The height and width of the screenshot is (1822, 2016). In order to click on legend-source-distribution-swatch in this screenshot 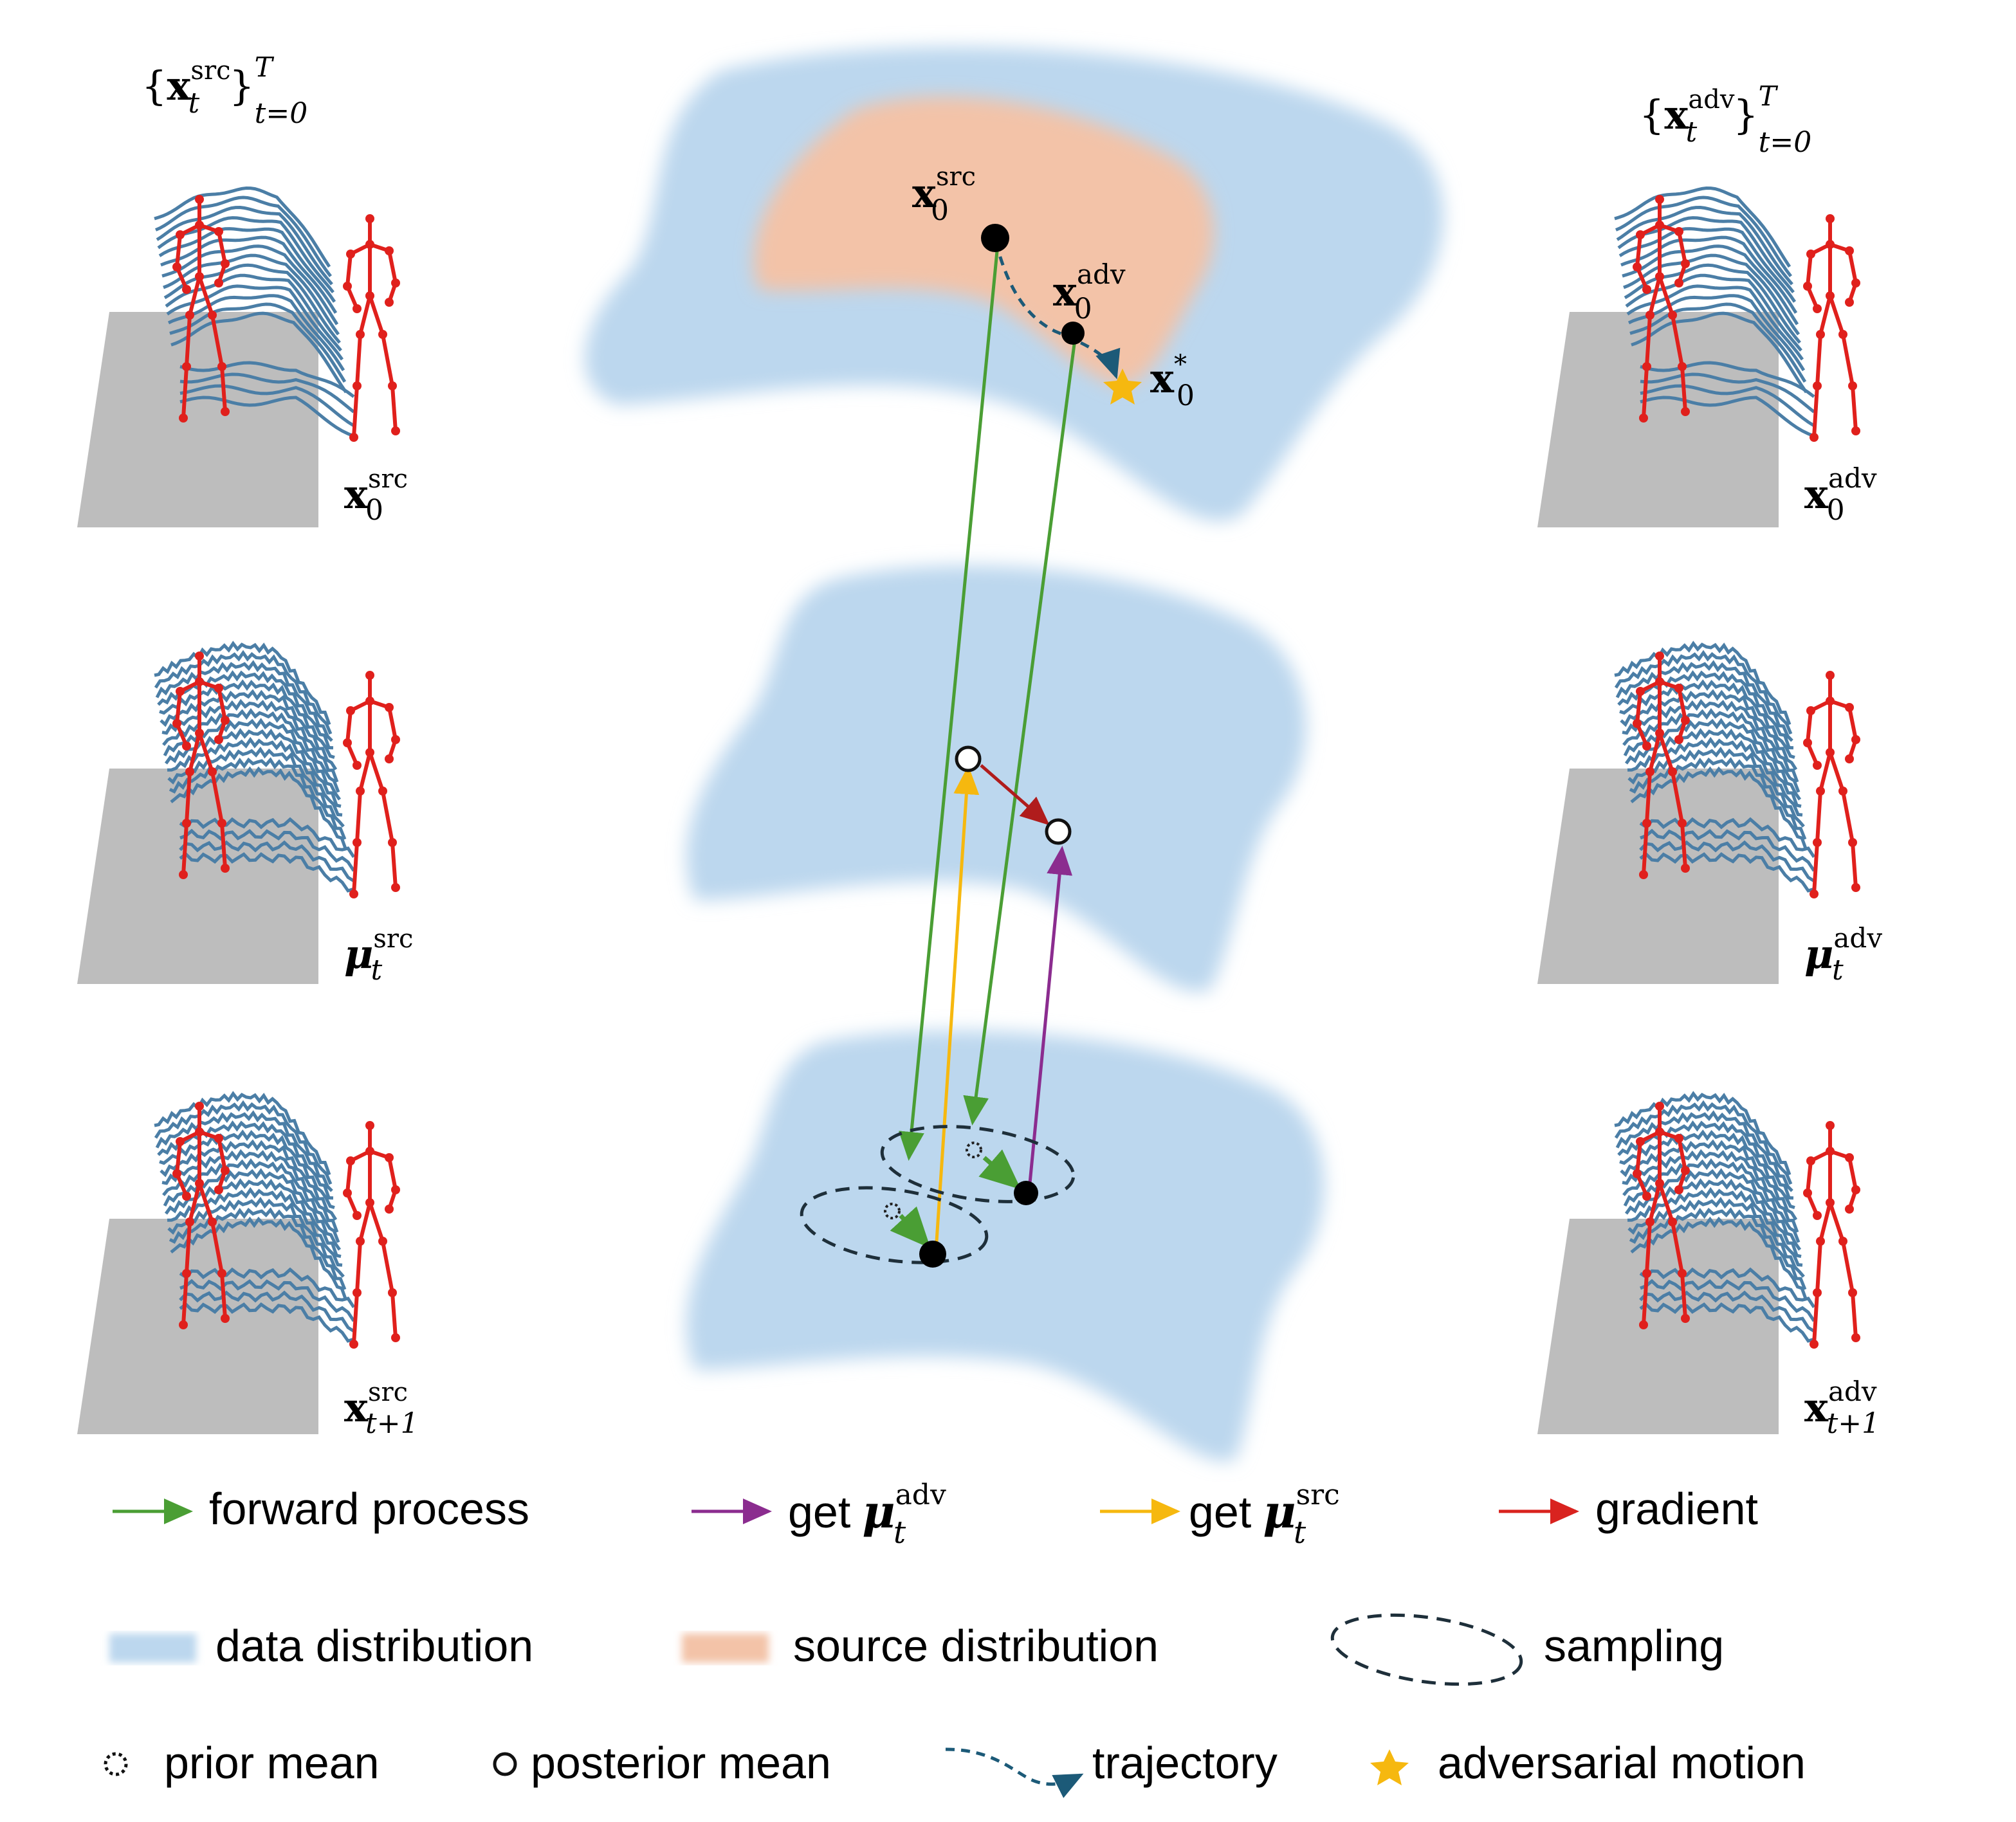, I will do `click(725, 1648)`.